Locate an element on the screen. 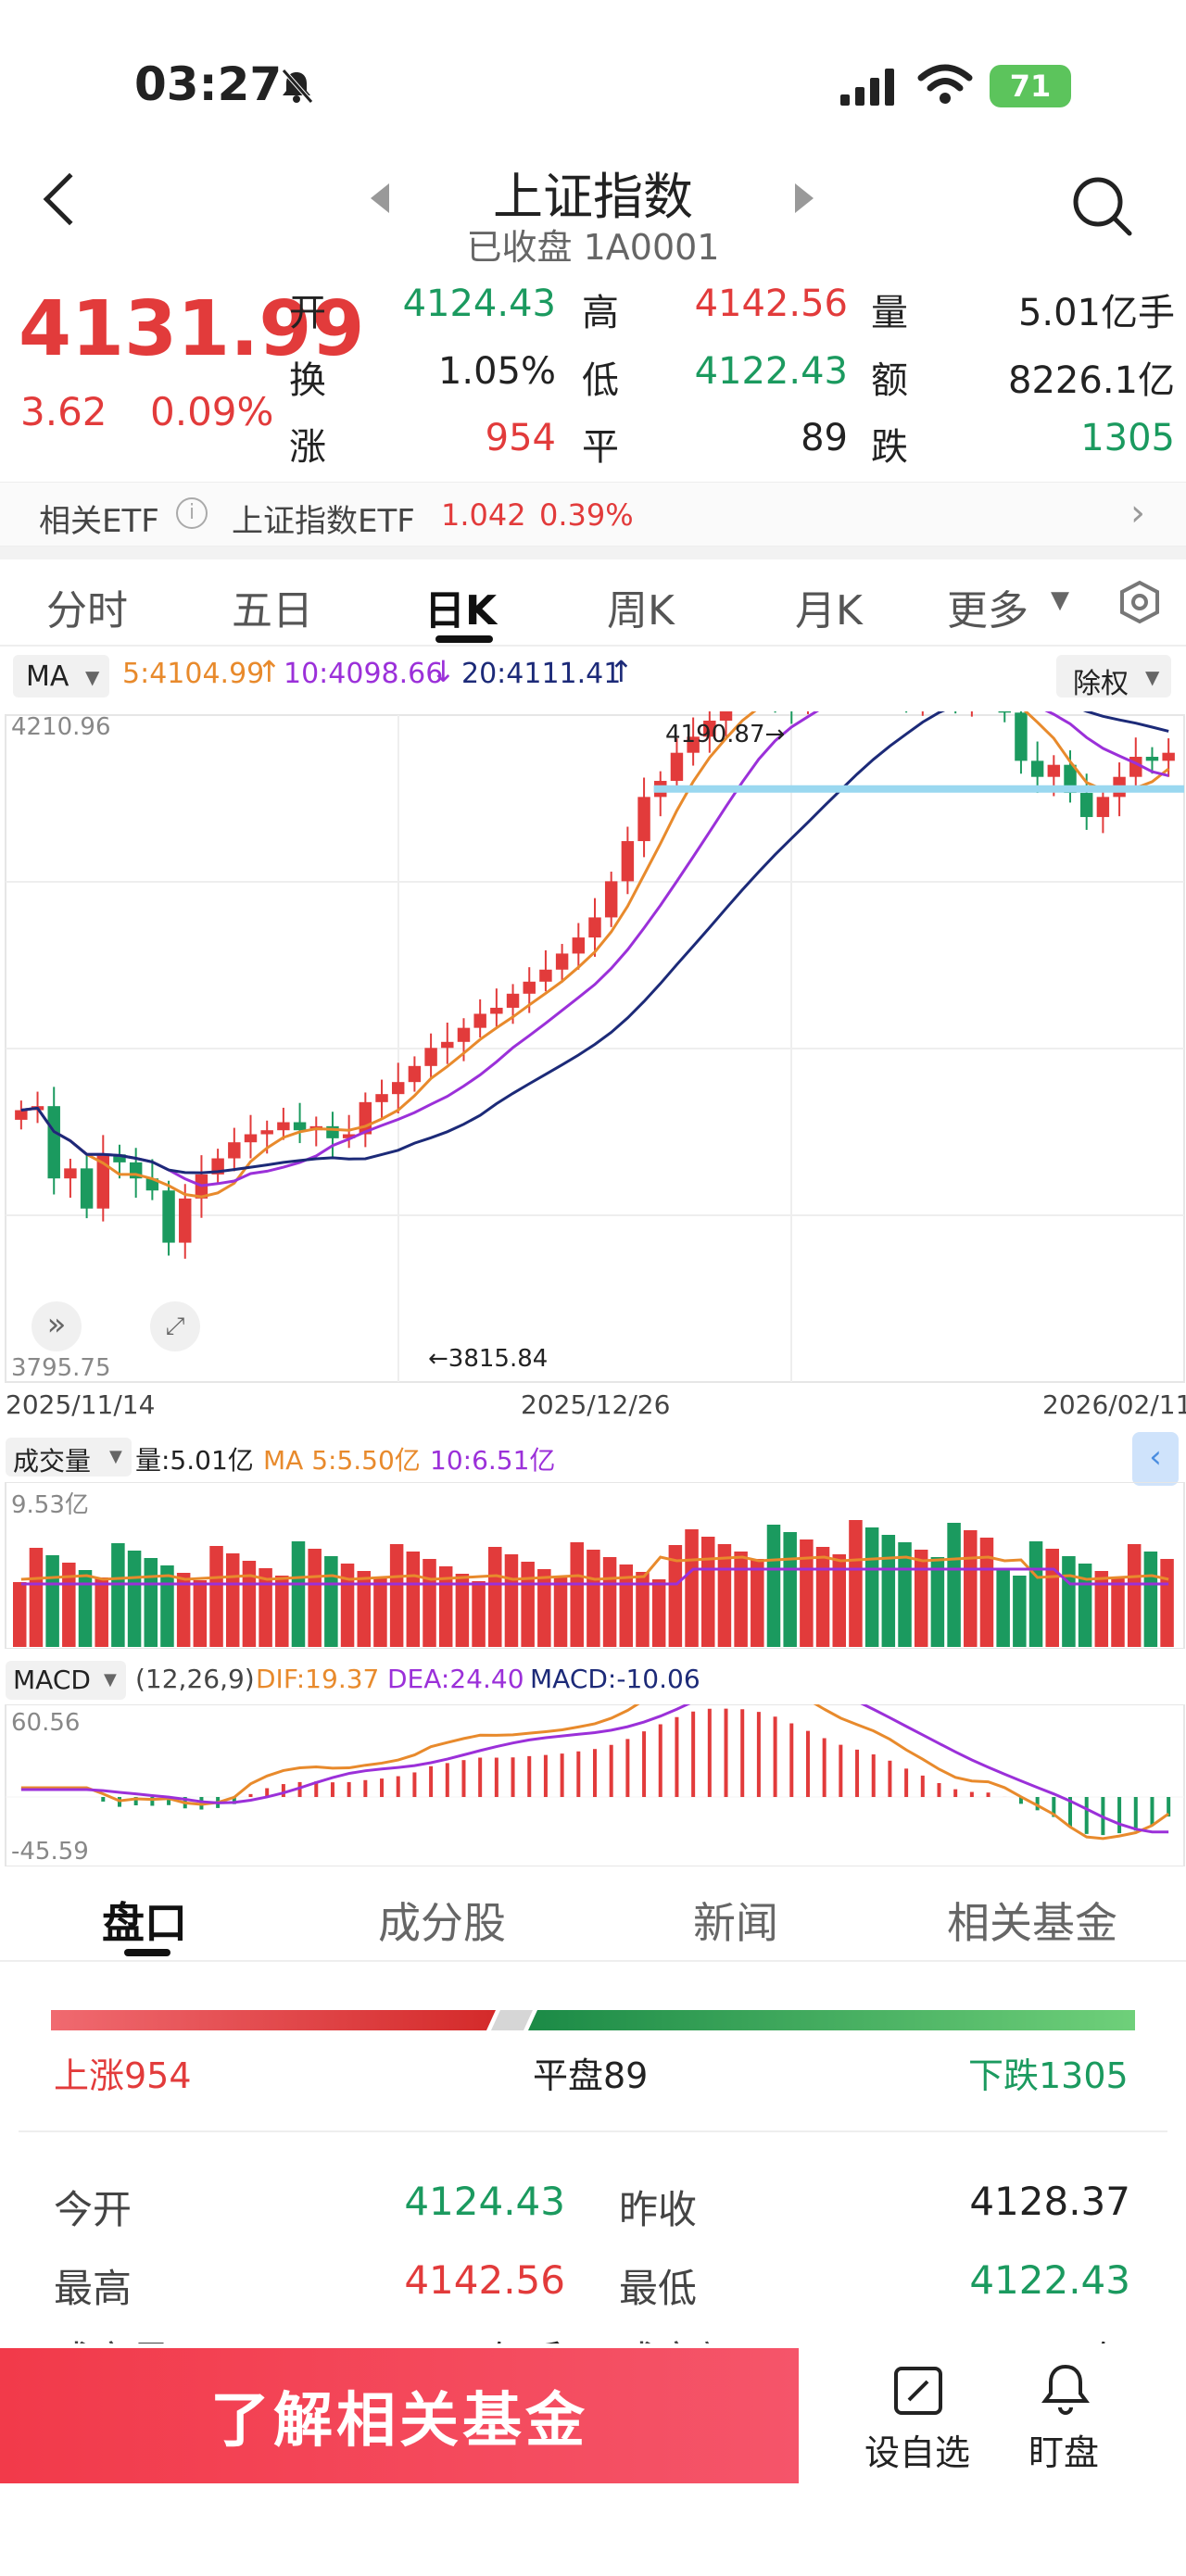  today-open-value: 4124.43 is located at coordinates (484, 2201).